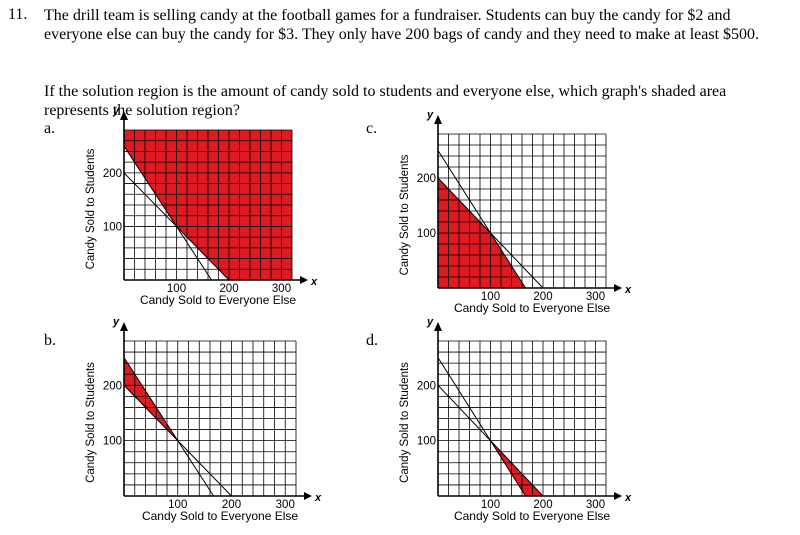  I want to click on grid-b, so click(210, 418).